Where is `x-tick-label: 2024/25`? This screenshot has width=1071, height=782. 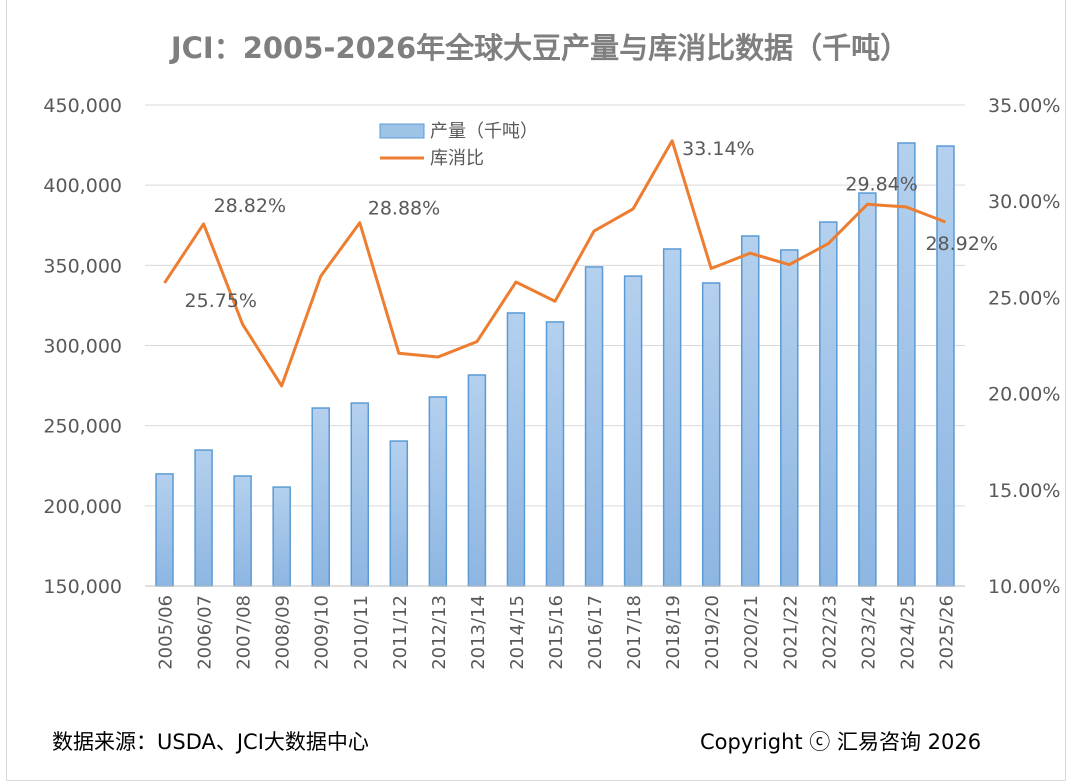
x-tick-label: 2024/25 is located at coordinates (907, 632).